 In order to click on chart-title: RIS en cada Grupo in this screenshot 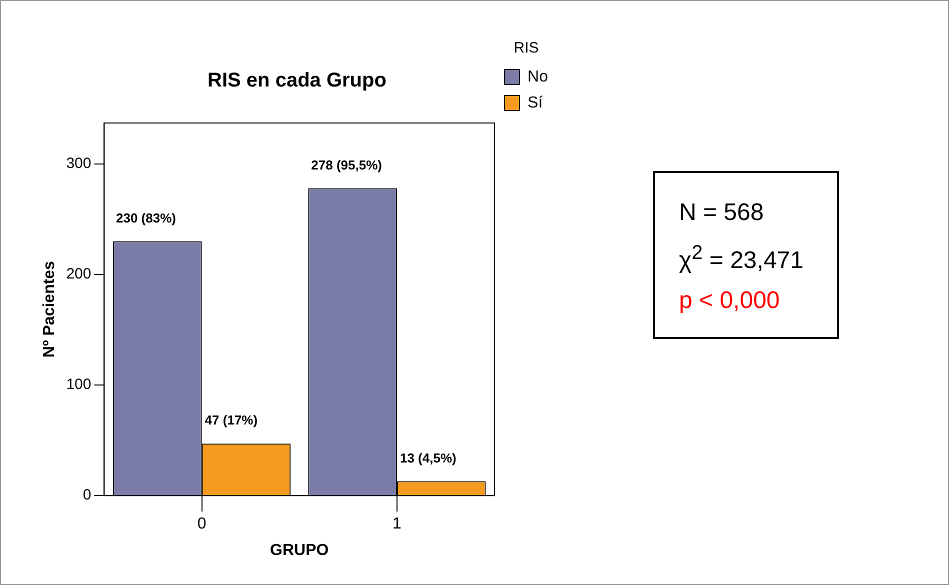, I will do `click(297, 81)`.